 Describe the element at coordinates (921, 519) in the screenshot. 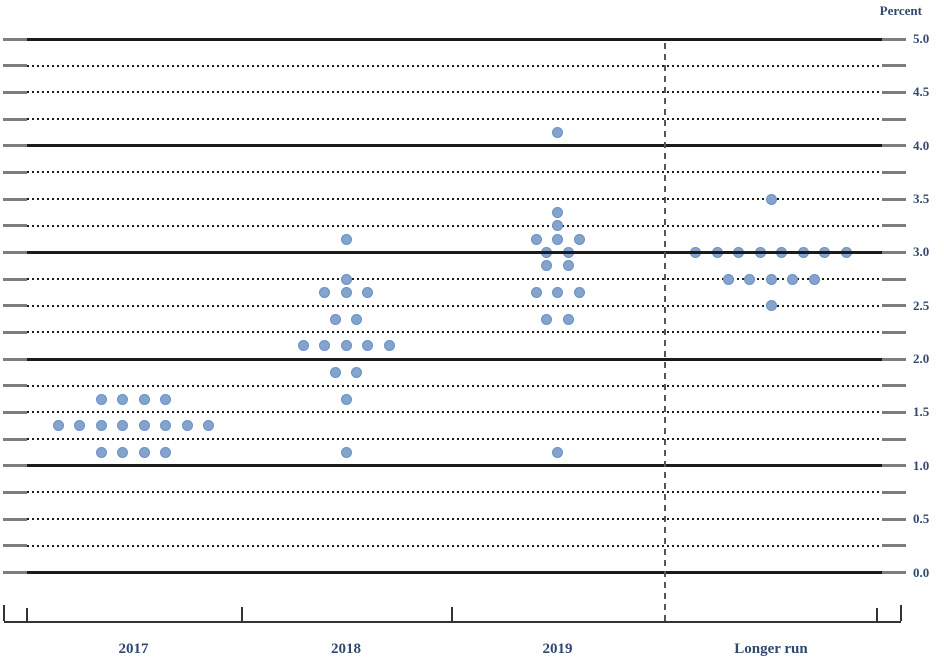

I see `y-axis-tick-label: 0.5` at that location.